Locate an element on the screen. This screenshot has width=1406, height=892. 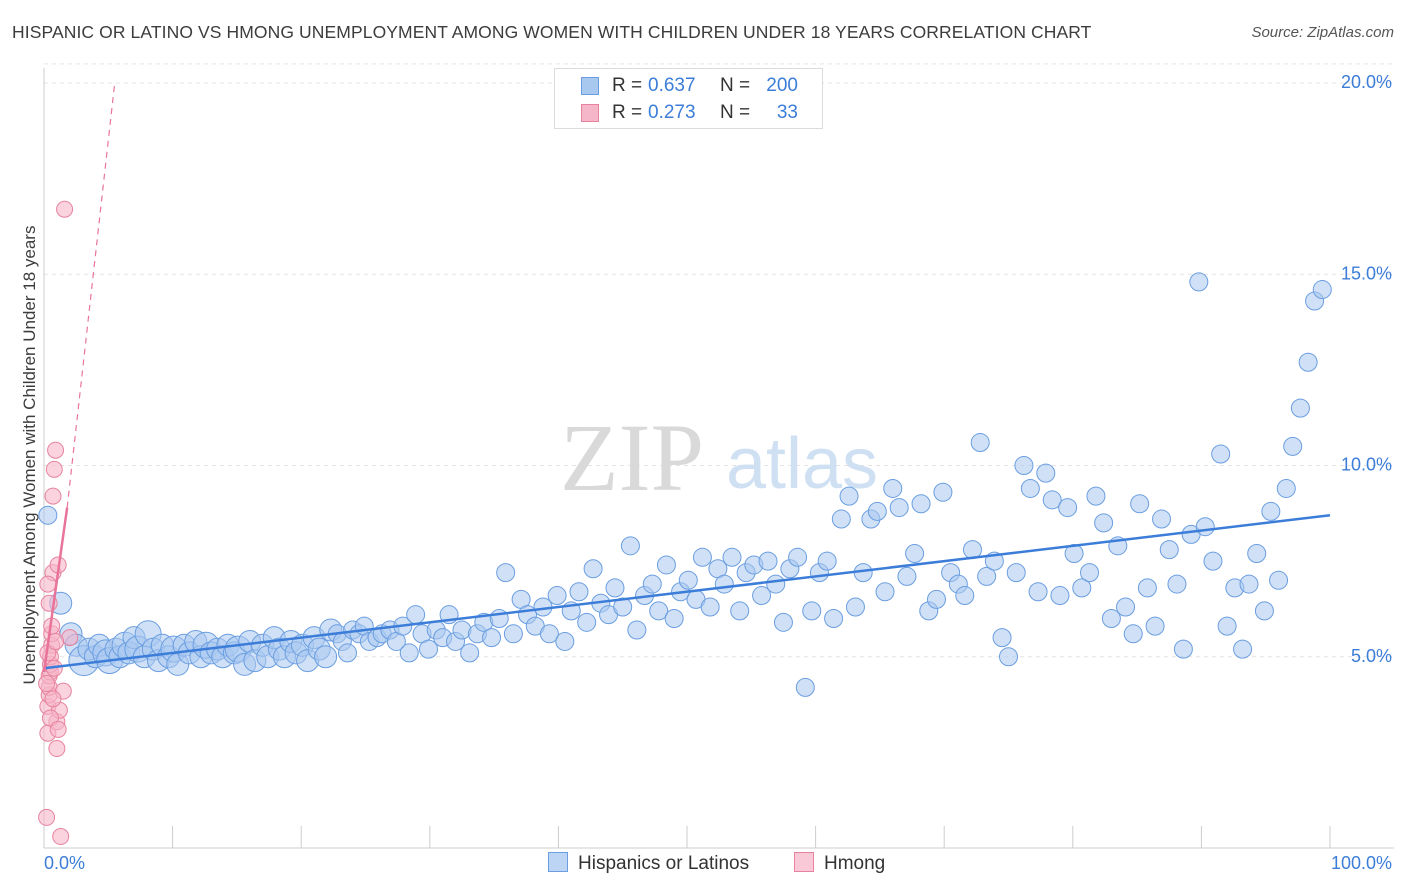
legend-row-hispanic: R = 0.637 N = 200 is located at coordinates (688, 87).